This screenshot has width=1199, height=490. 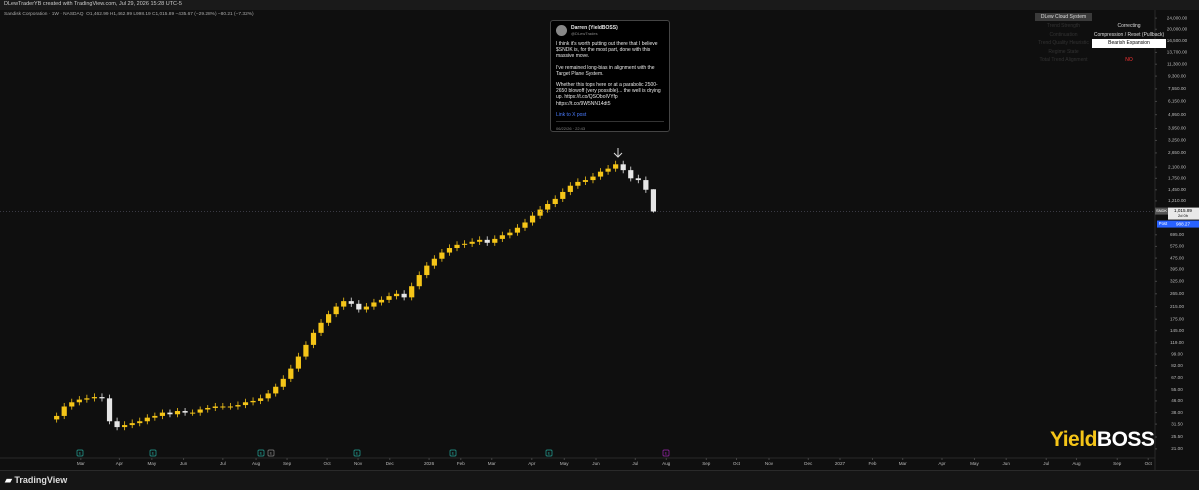 I want to click on table-value: Correcting, so click(x=1129, y=26).